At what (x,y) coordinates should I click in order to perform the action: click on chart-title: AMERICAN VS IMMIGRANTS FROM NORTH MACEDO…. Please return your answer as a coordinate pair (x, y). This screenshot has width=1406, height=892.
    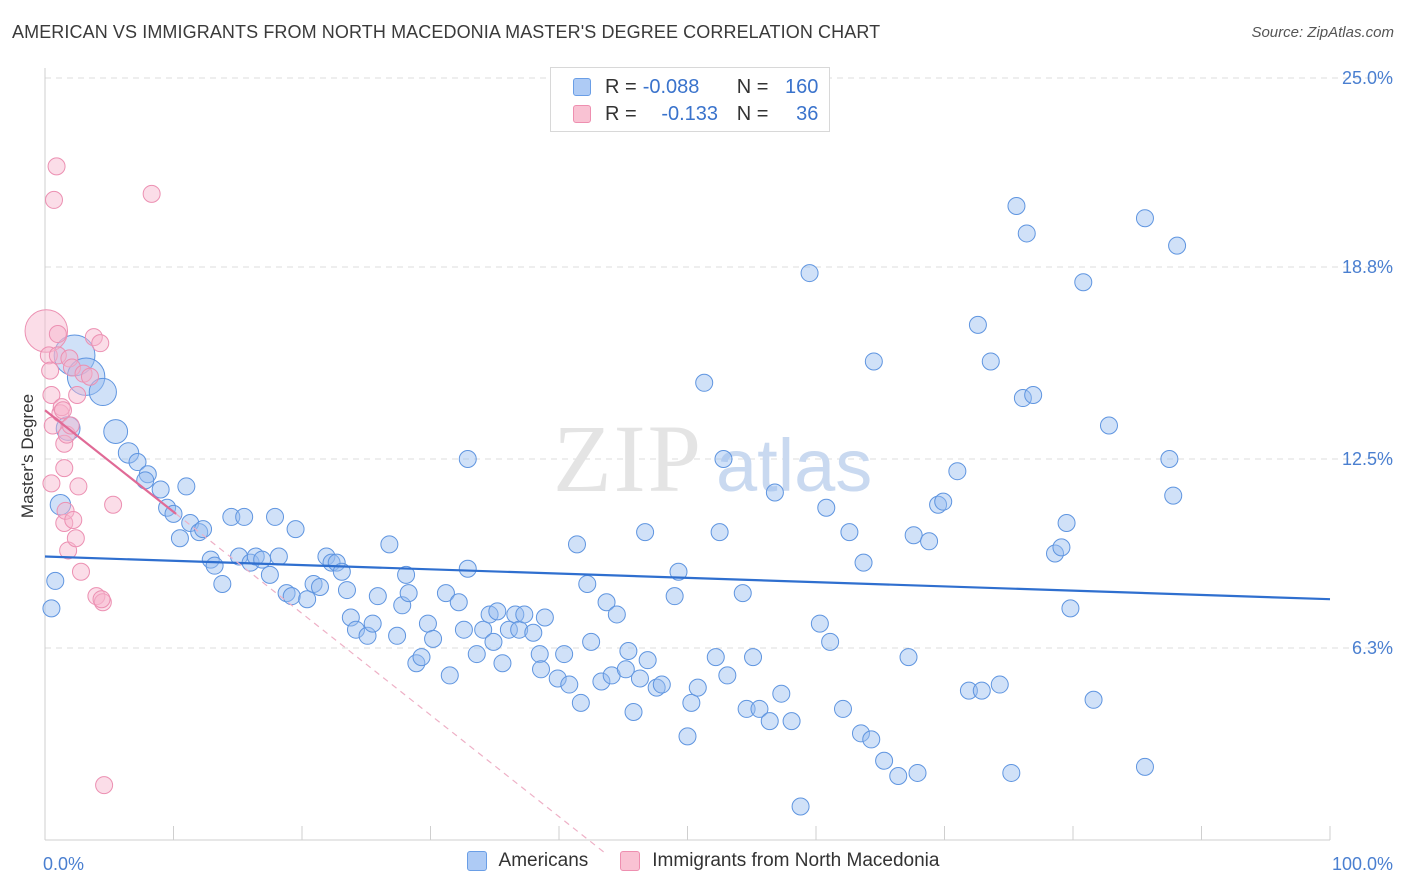
    Looking at the image, I should click on (446, 32).